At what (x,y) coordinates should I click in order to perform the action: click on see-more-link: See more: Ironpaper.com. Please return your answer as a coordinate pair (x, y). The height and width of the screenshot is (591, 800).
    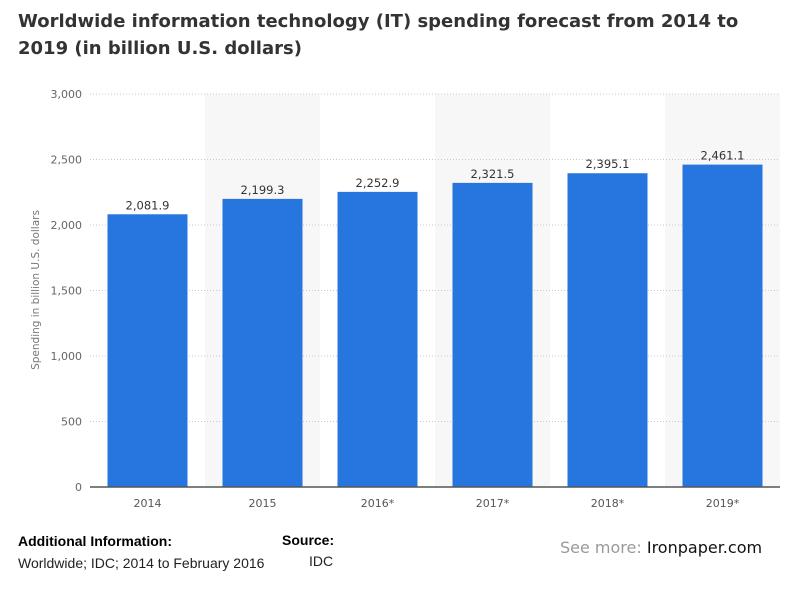
    Looking at the image, I should click on (661, 547).